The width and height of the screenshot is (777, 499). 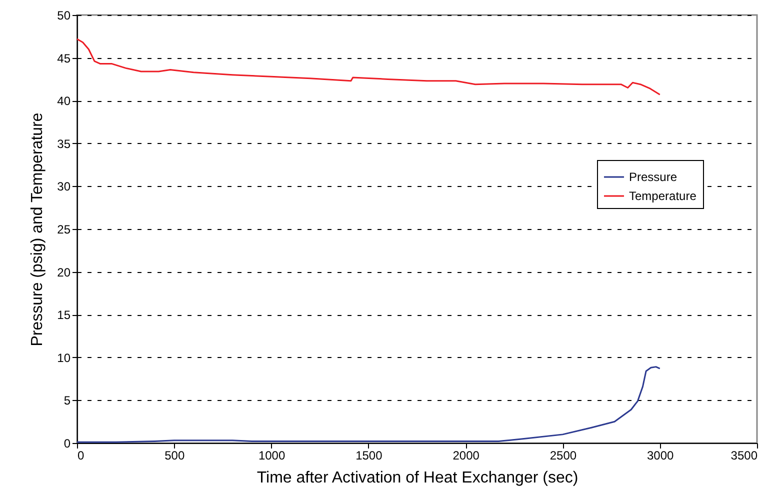 What do you see at coordinates (174, 455) in the screenshot?
I see `x-tick-label: 500` at bounding box center [174, 455].